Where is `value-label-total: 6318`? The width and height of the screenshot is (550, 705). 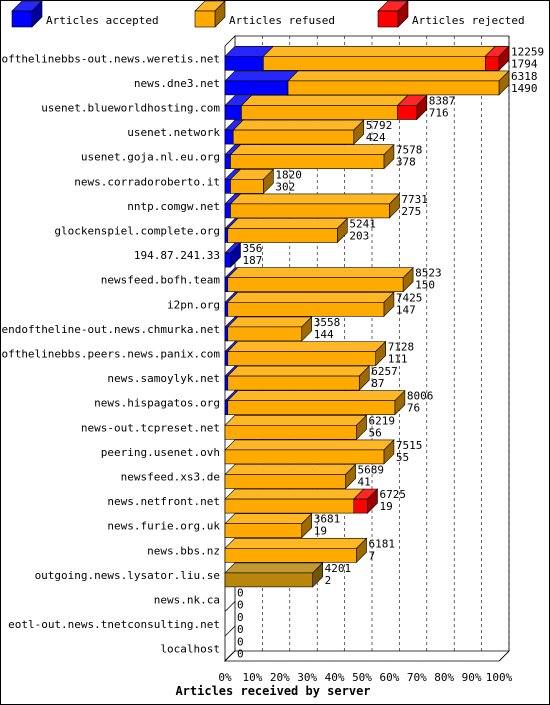 value-label-total: 6318 is located at coordinates (524, 76).